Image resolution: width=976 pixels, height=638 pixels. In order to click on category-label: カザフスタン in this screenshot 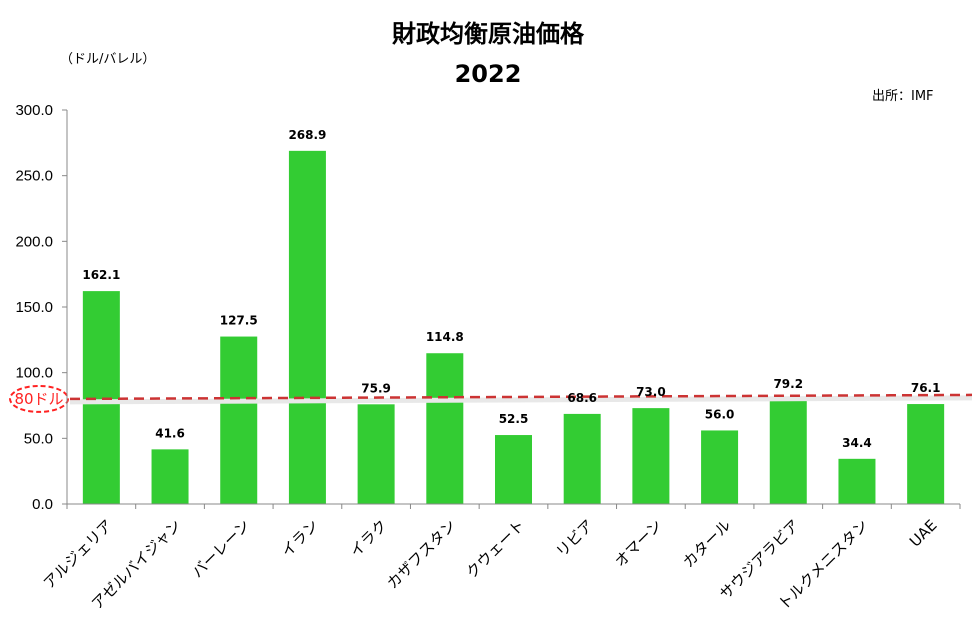, I will do `click(421, 554)`.